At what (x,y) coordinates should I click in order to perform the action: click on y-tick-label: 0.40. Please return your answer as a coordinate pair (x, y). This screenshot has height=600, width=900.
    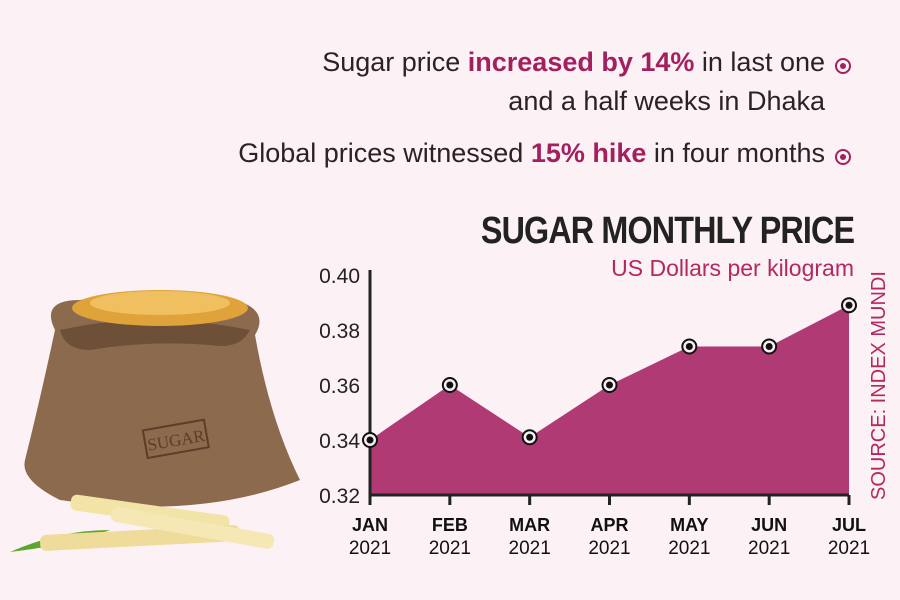
    Looking at the image, I should click on (339, 276).